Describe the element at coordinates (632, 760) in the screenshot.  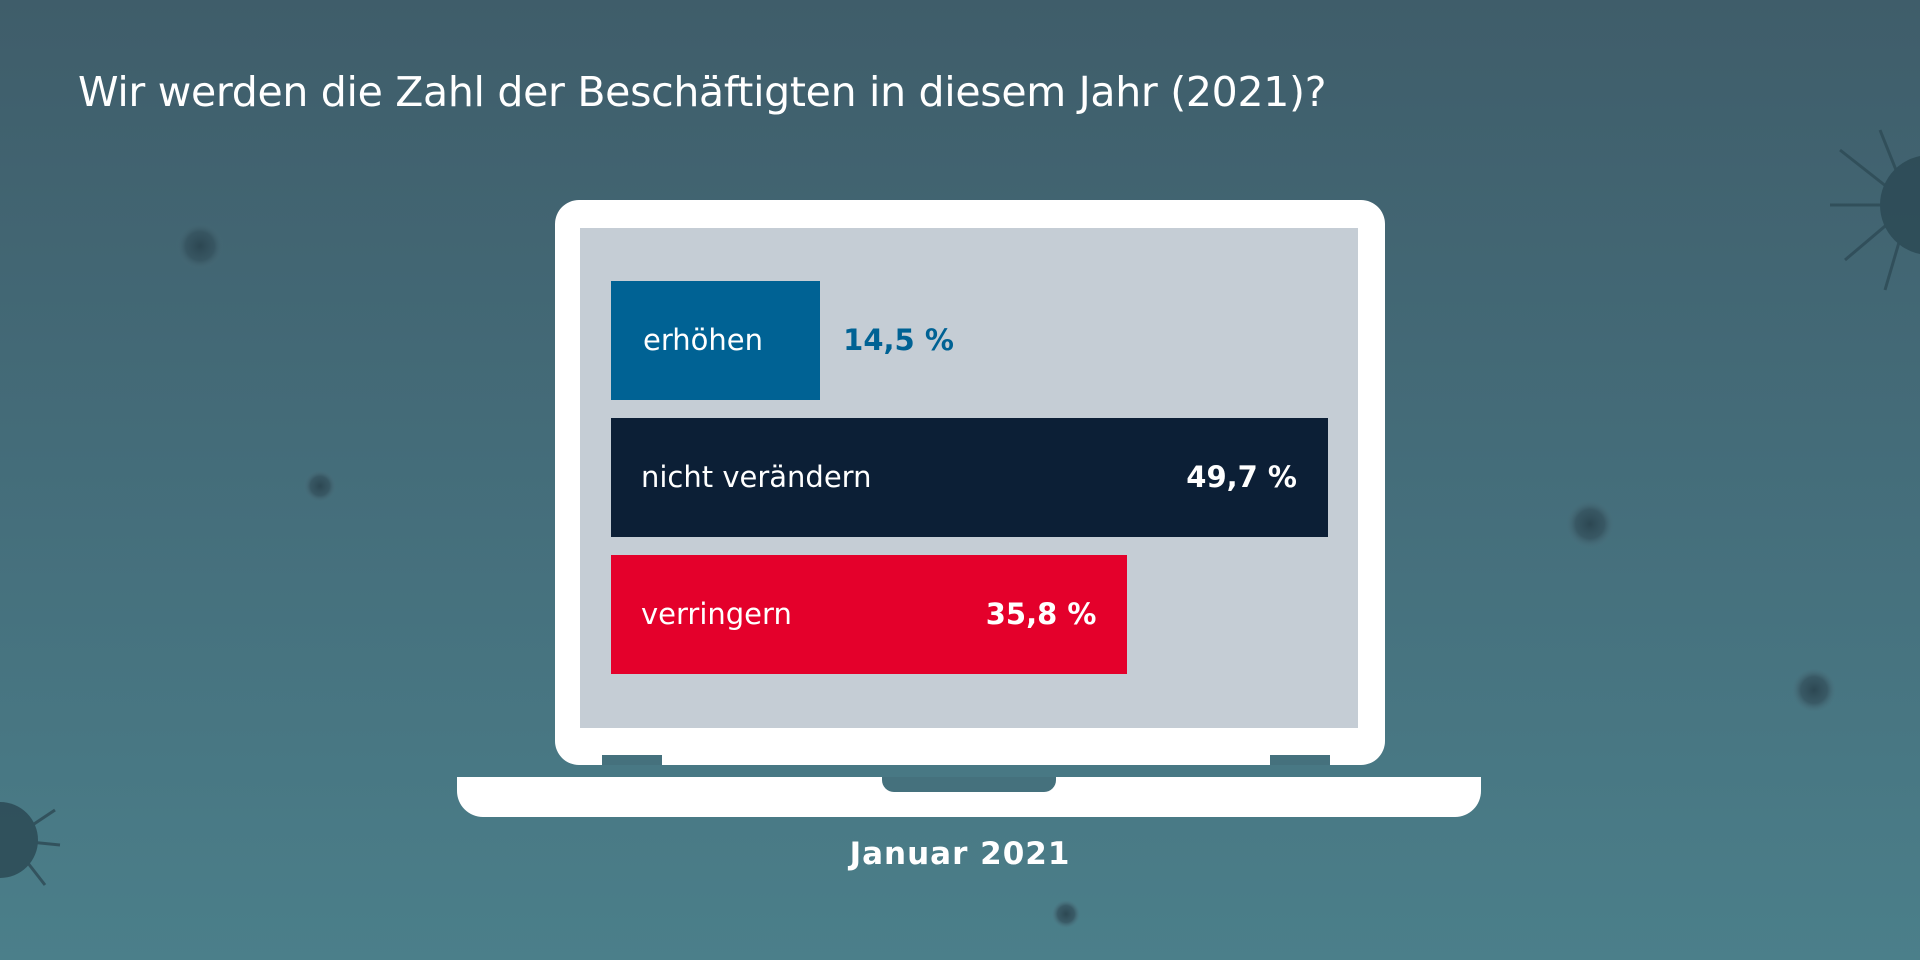
I see `laptop-hinge-left` at that location.